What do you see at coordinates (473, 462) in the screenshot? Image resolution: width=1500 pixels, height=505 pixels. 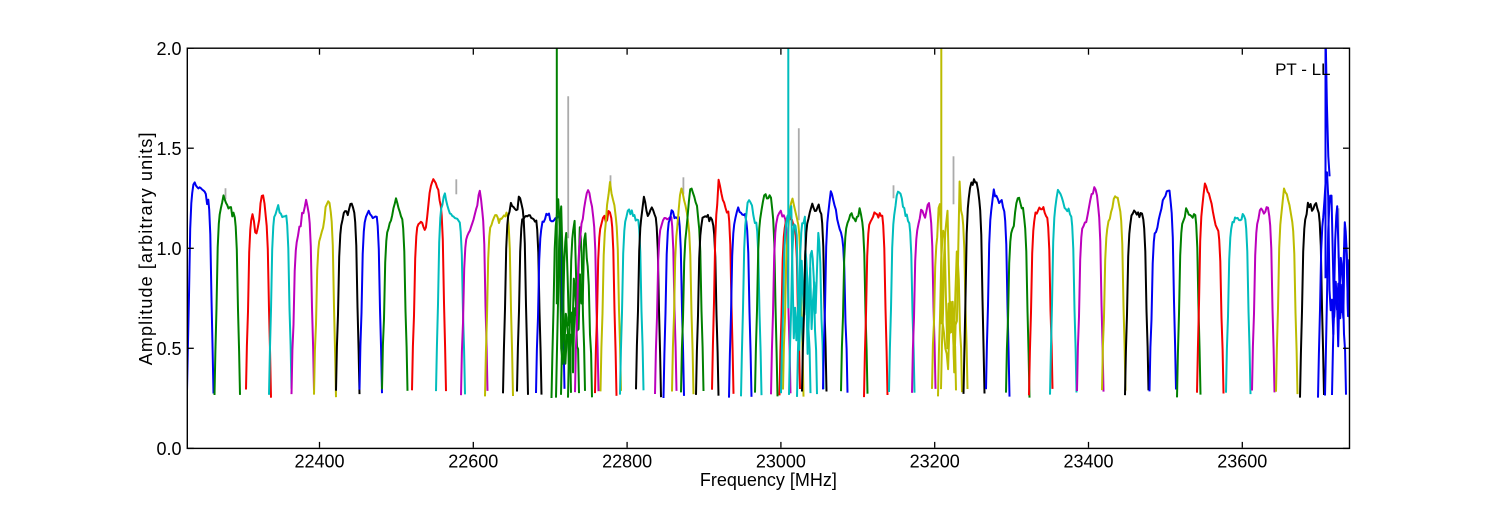 I see `svg-text: 22600` at bounding box center [473, 462].